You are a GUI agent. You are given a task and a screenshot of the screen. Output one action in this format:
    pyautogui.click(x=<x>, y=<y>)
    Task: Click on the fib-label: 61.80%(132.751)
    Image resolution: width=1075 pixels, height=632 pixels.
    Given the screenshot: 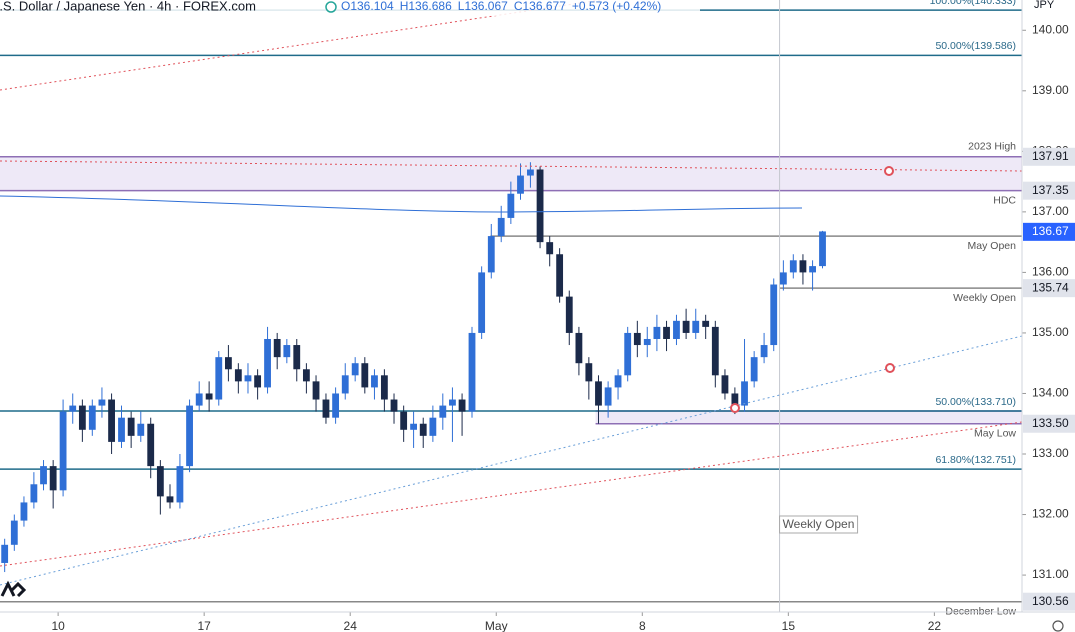 What is the action you would take?
    pyautogui.click(x=975, y=460)
    